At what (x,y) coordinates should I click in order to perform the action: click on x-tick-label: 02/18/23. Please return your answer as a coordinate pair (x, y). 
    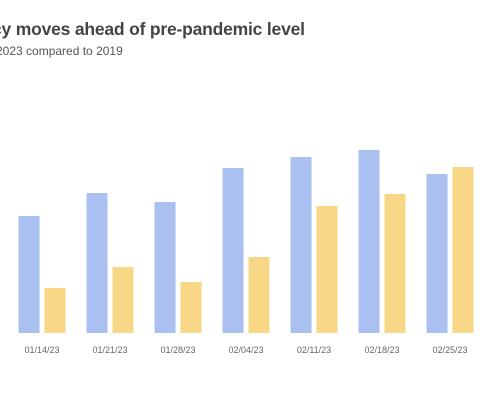
    Looking at the image, I should click on (381, 350).